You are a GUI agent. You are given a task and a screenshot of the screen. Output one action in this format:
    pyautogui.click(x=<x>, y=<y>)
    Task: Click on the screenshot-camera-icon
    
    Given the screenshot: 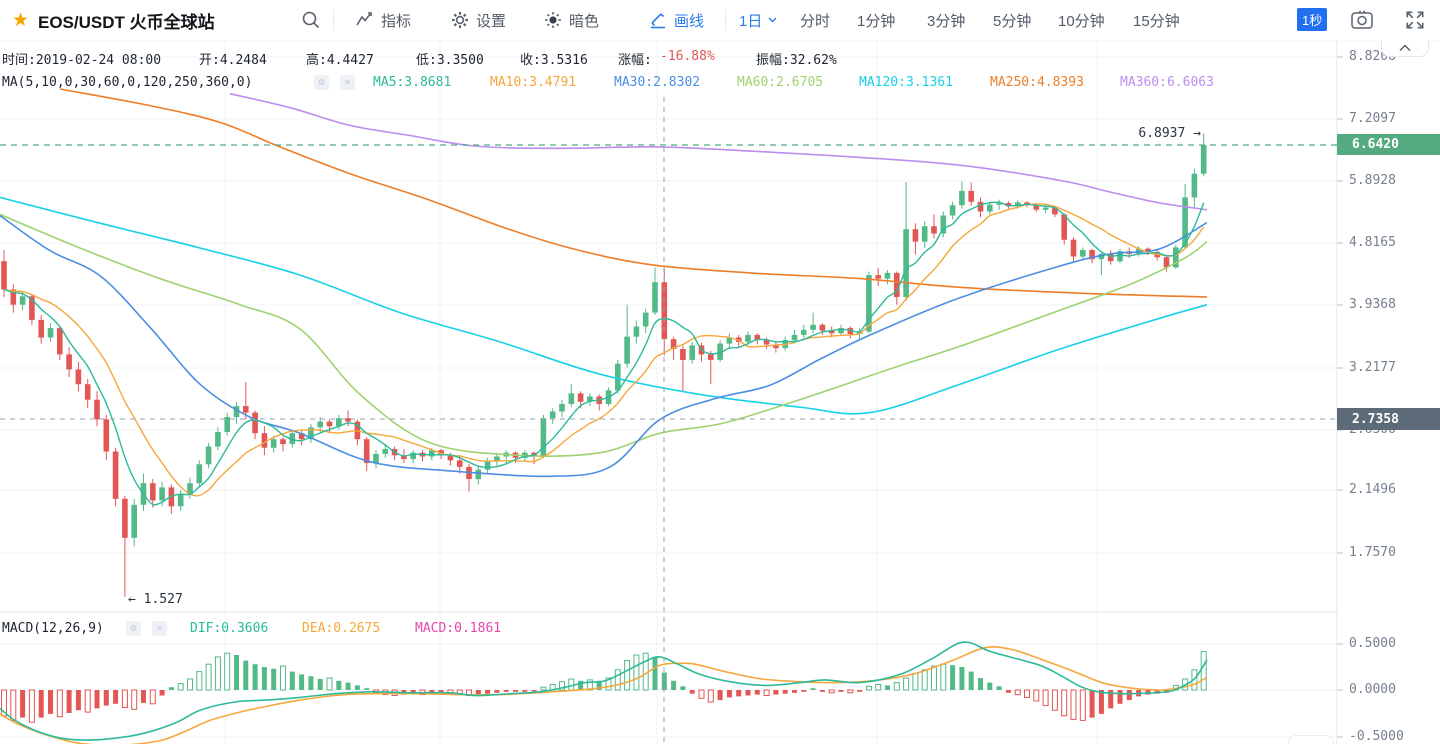 What is the action you would take?
    pyautogui.click(x=1362, y=20)
    